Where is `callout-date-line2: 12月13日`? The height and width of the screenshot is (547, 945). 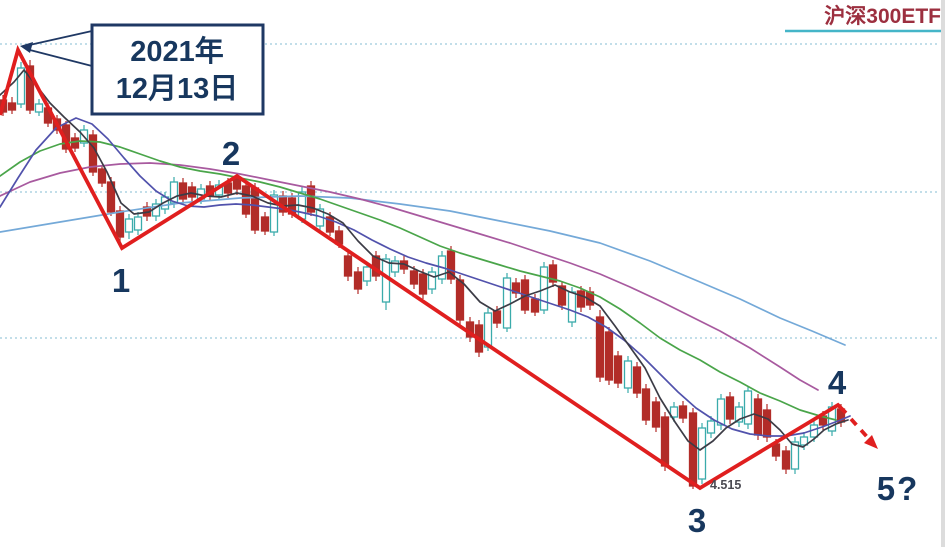
callout-date-line2: 12月13日 is located at coordinates (177, 89).